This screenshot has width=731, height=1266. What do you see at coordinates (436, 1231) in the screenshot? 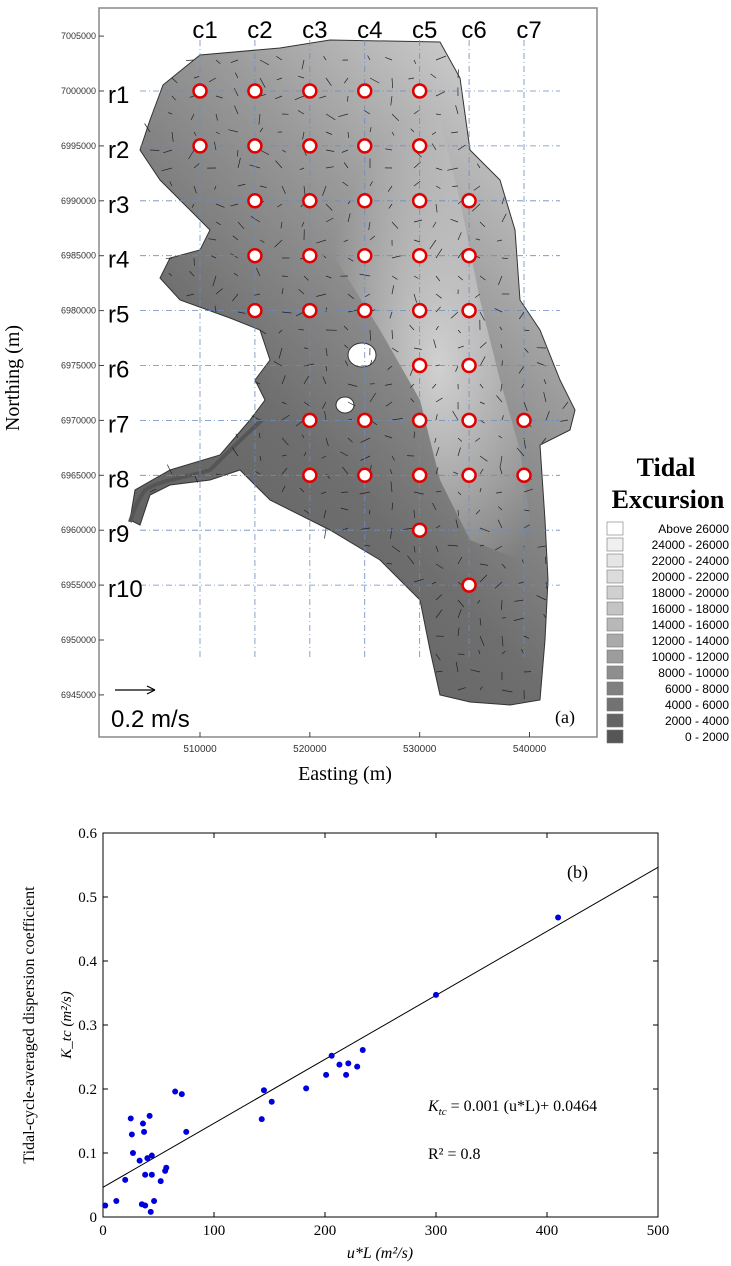
I see `scatter-x-tick-label: 300` at bounding box center [436, 1231].